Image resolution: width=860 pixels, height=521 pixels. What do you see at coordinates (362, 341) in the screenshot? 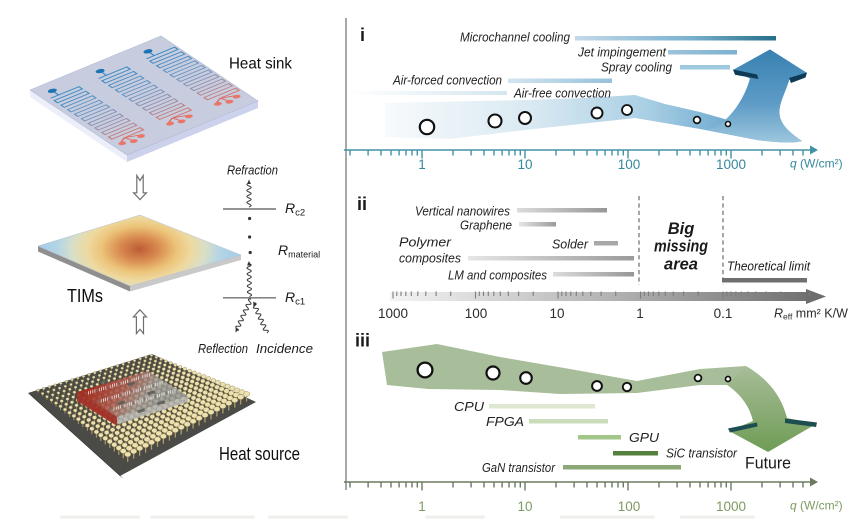
I see `svg-text: iii` at bounding box center [362, 341].